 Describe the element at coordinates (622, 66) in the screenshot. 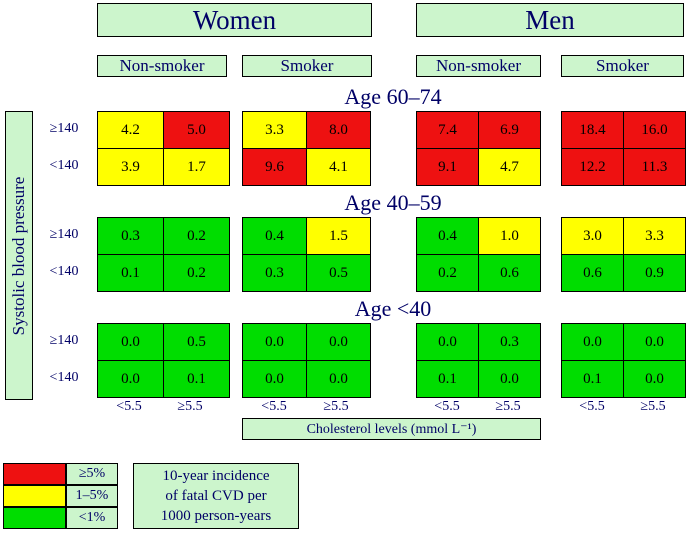

I see `men-smoker-label: Smoker` at that location.